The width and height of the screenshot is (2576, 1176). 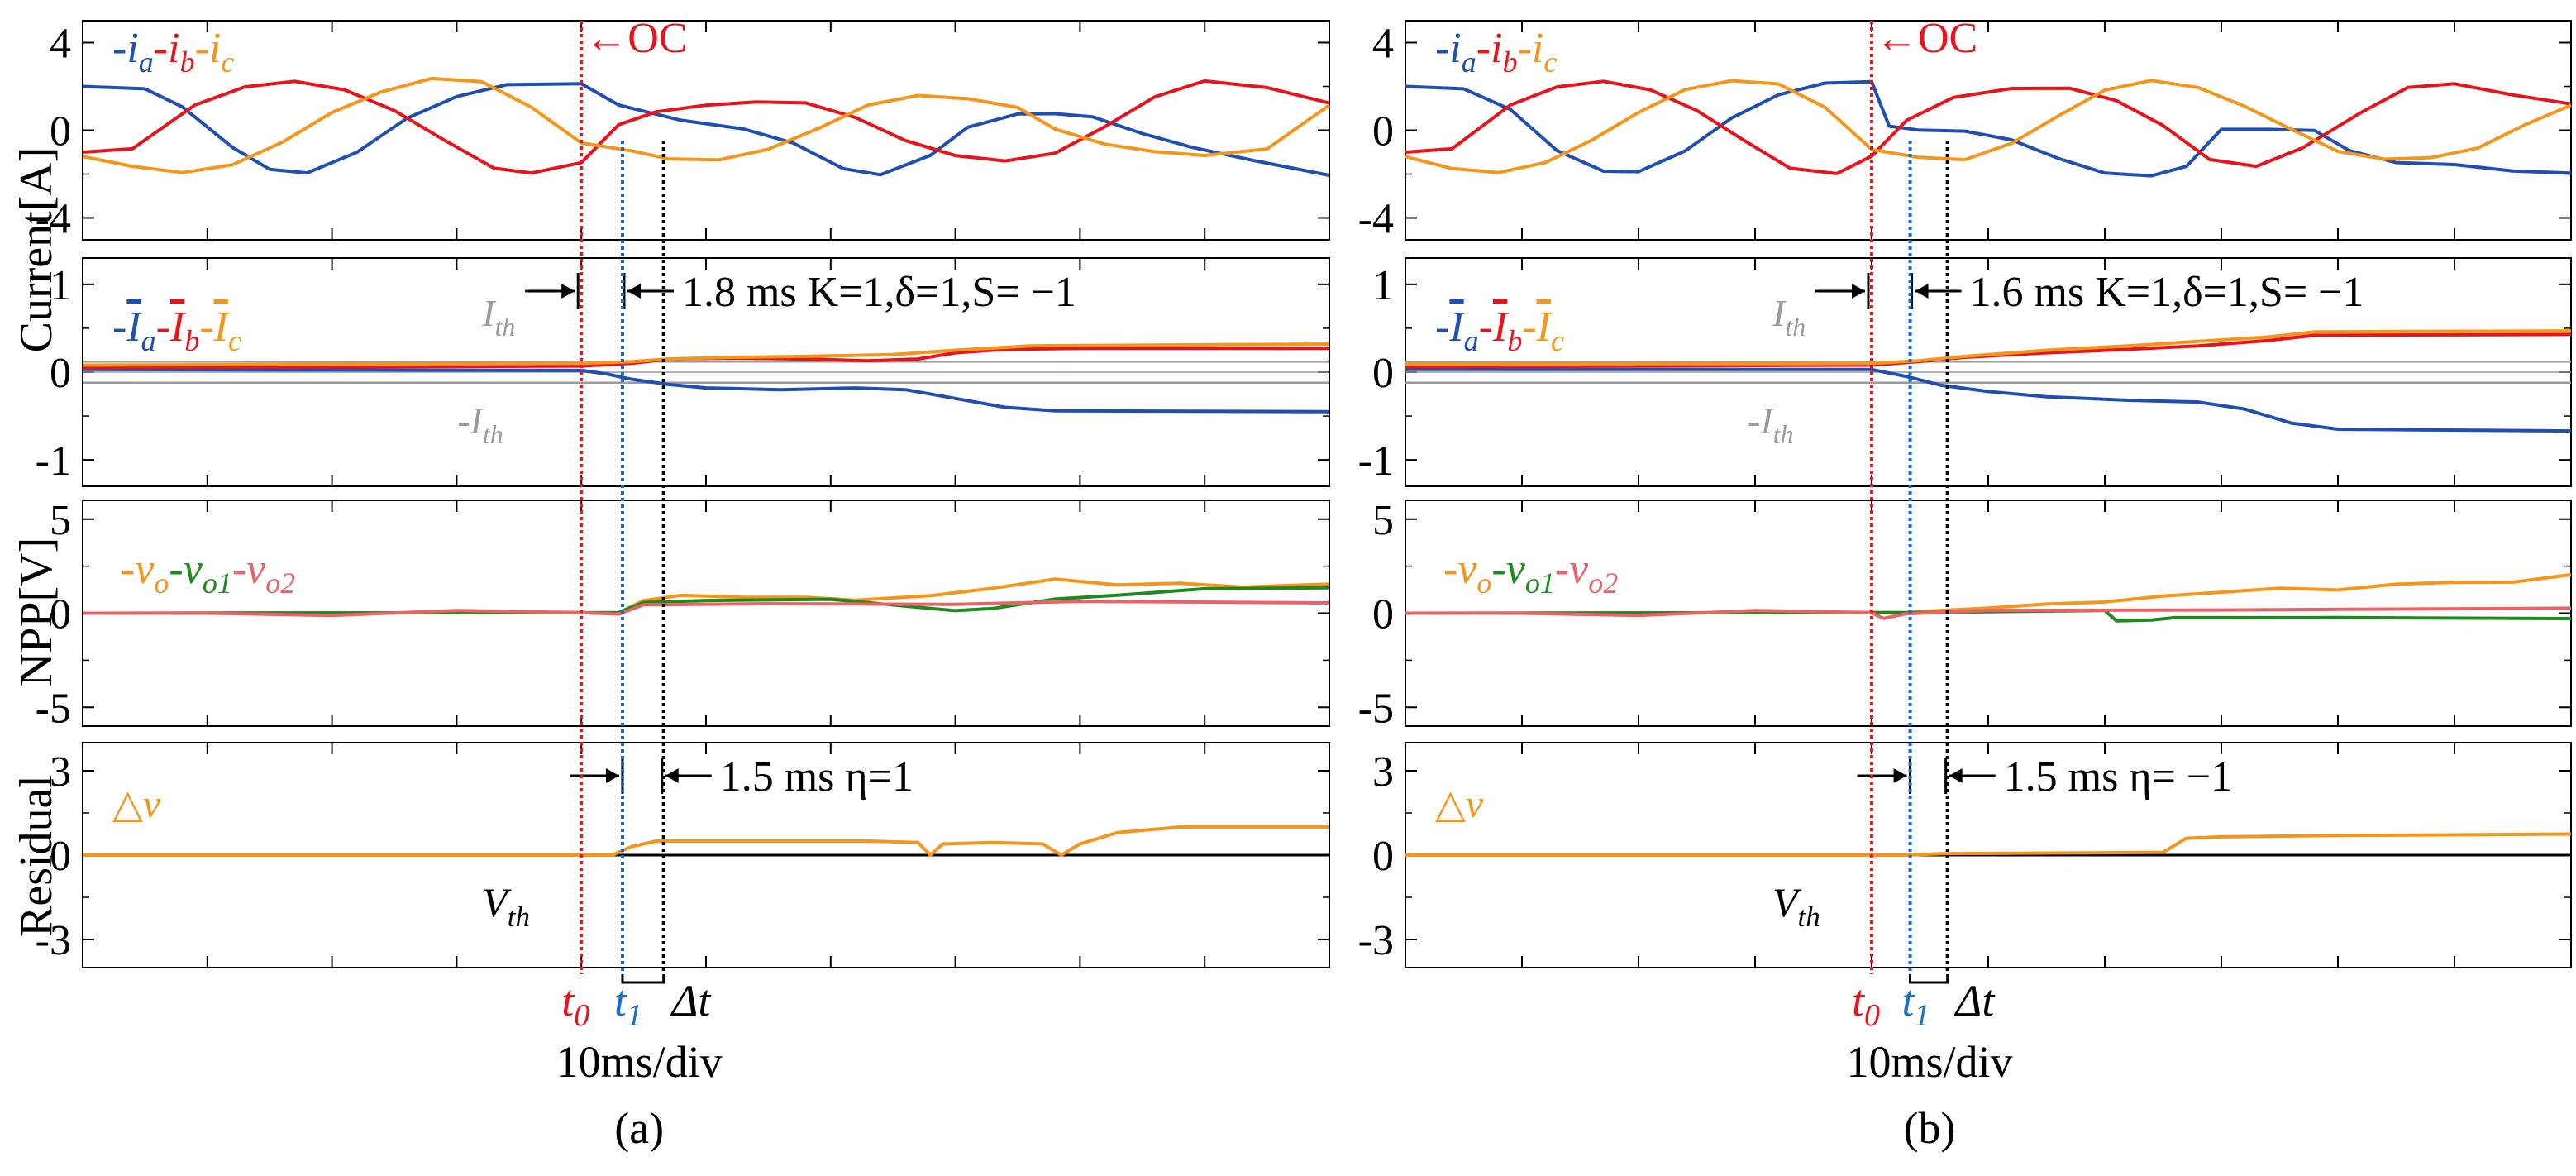 I want to click on subplot-normalized-currents: 1 0 -1 -Ia-Ib-Ic Ith -Ith 1.8 ms K=1,δ=1,S= −1, so click(x=683, y=372).